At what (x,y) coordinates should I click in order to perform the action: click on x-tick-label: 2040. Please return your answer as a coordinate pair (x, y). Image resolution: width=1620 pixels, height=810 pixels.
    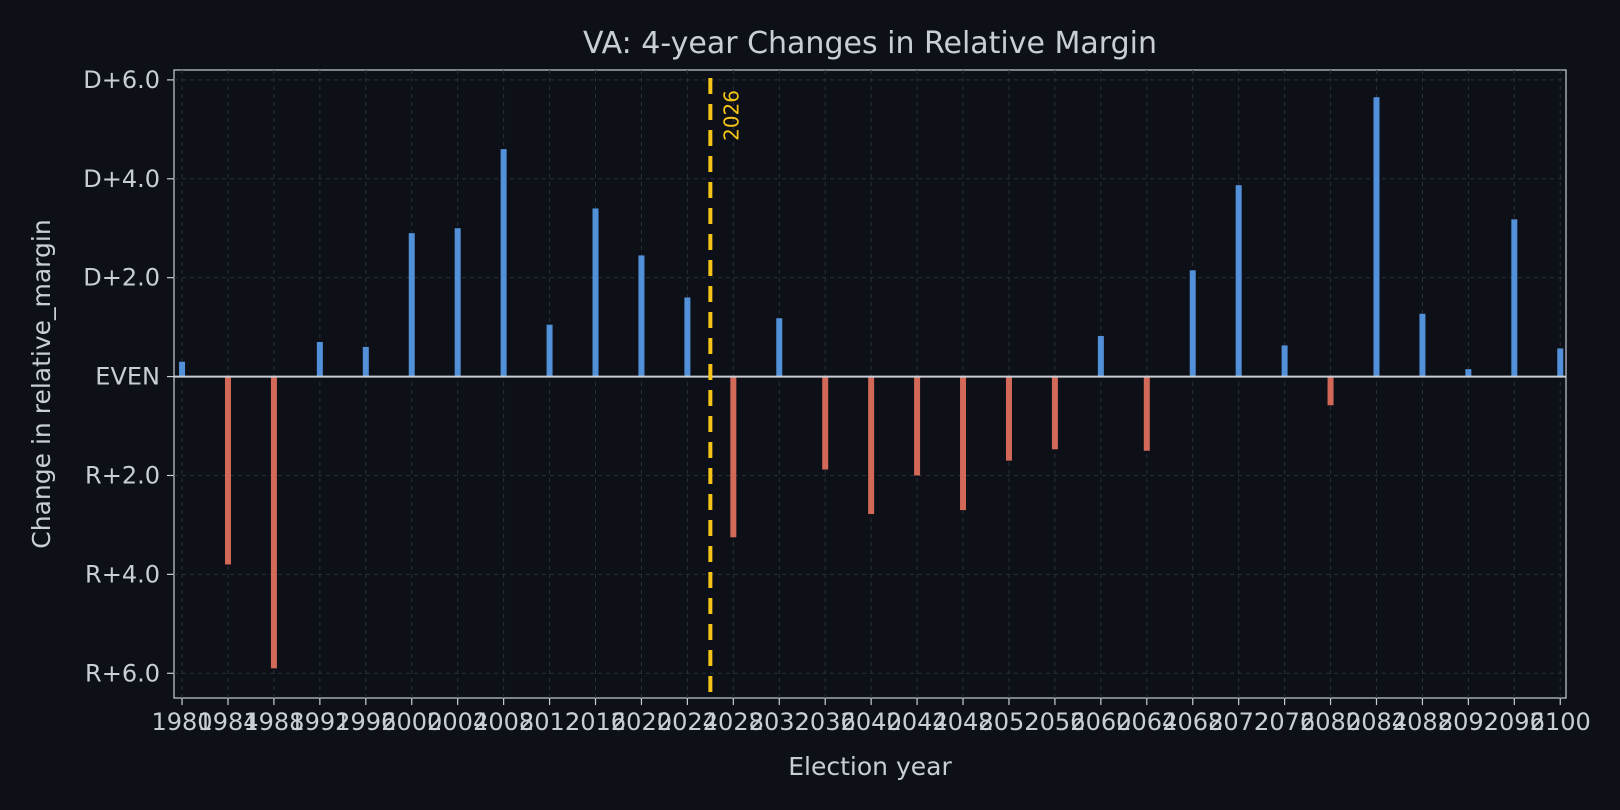
    Looking at the image, I should click on (871, 722).